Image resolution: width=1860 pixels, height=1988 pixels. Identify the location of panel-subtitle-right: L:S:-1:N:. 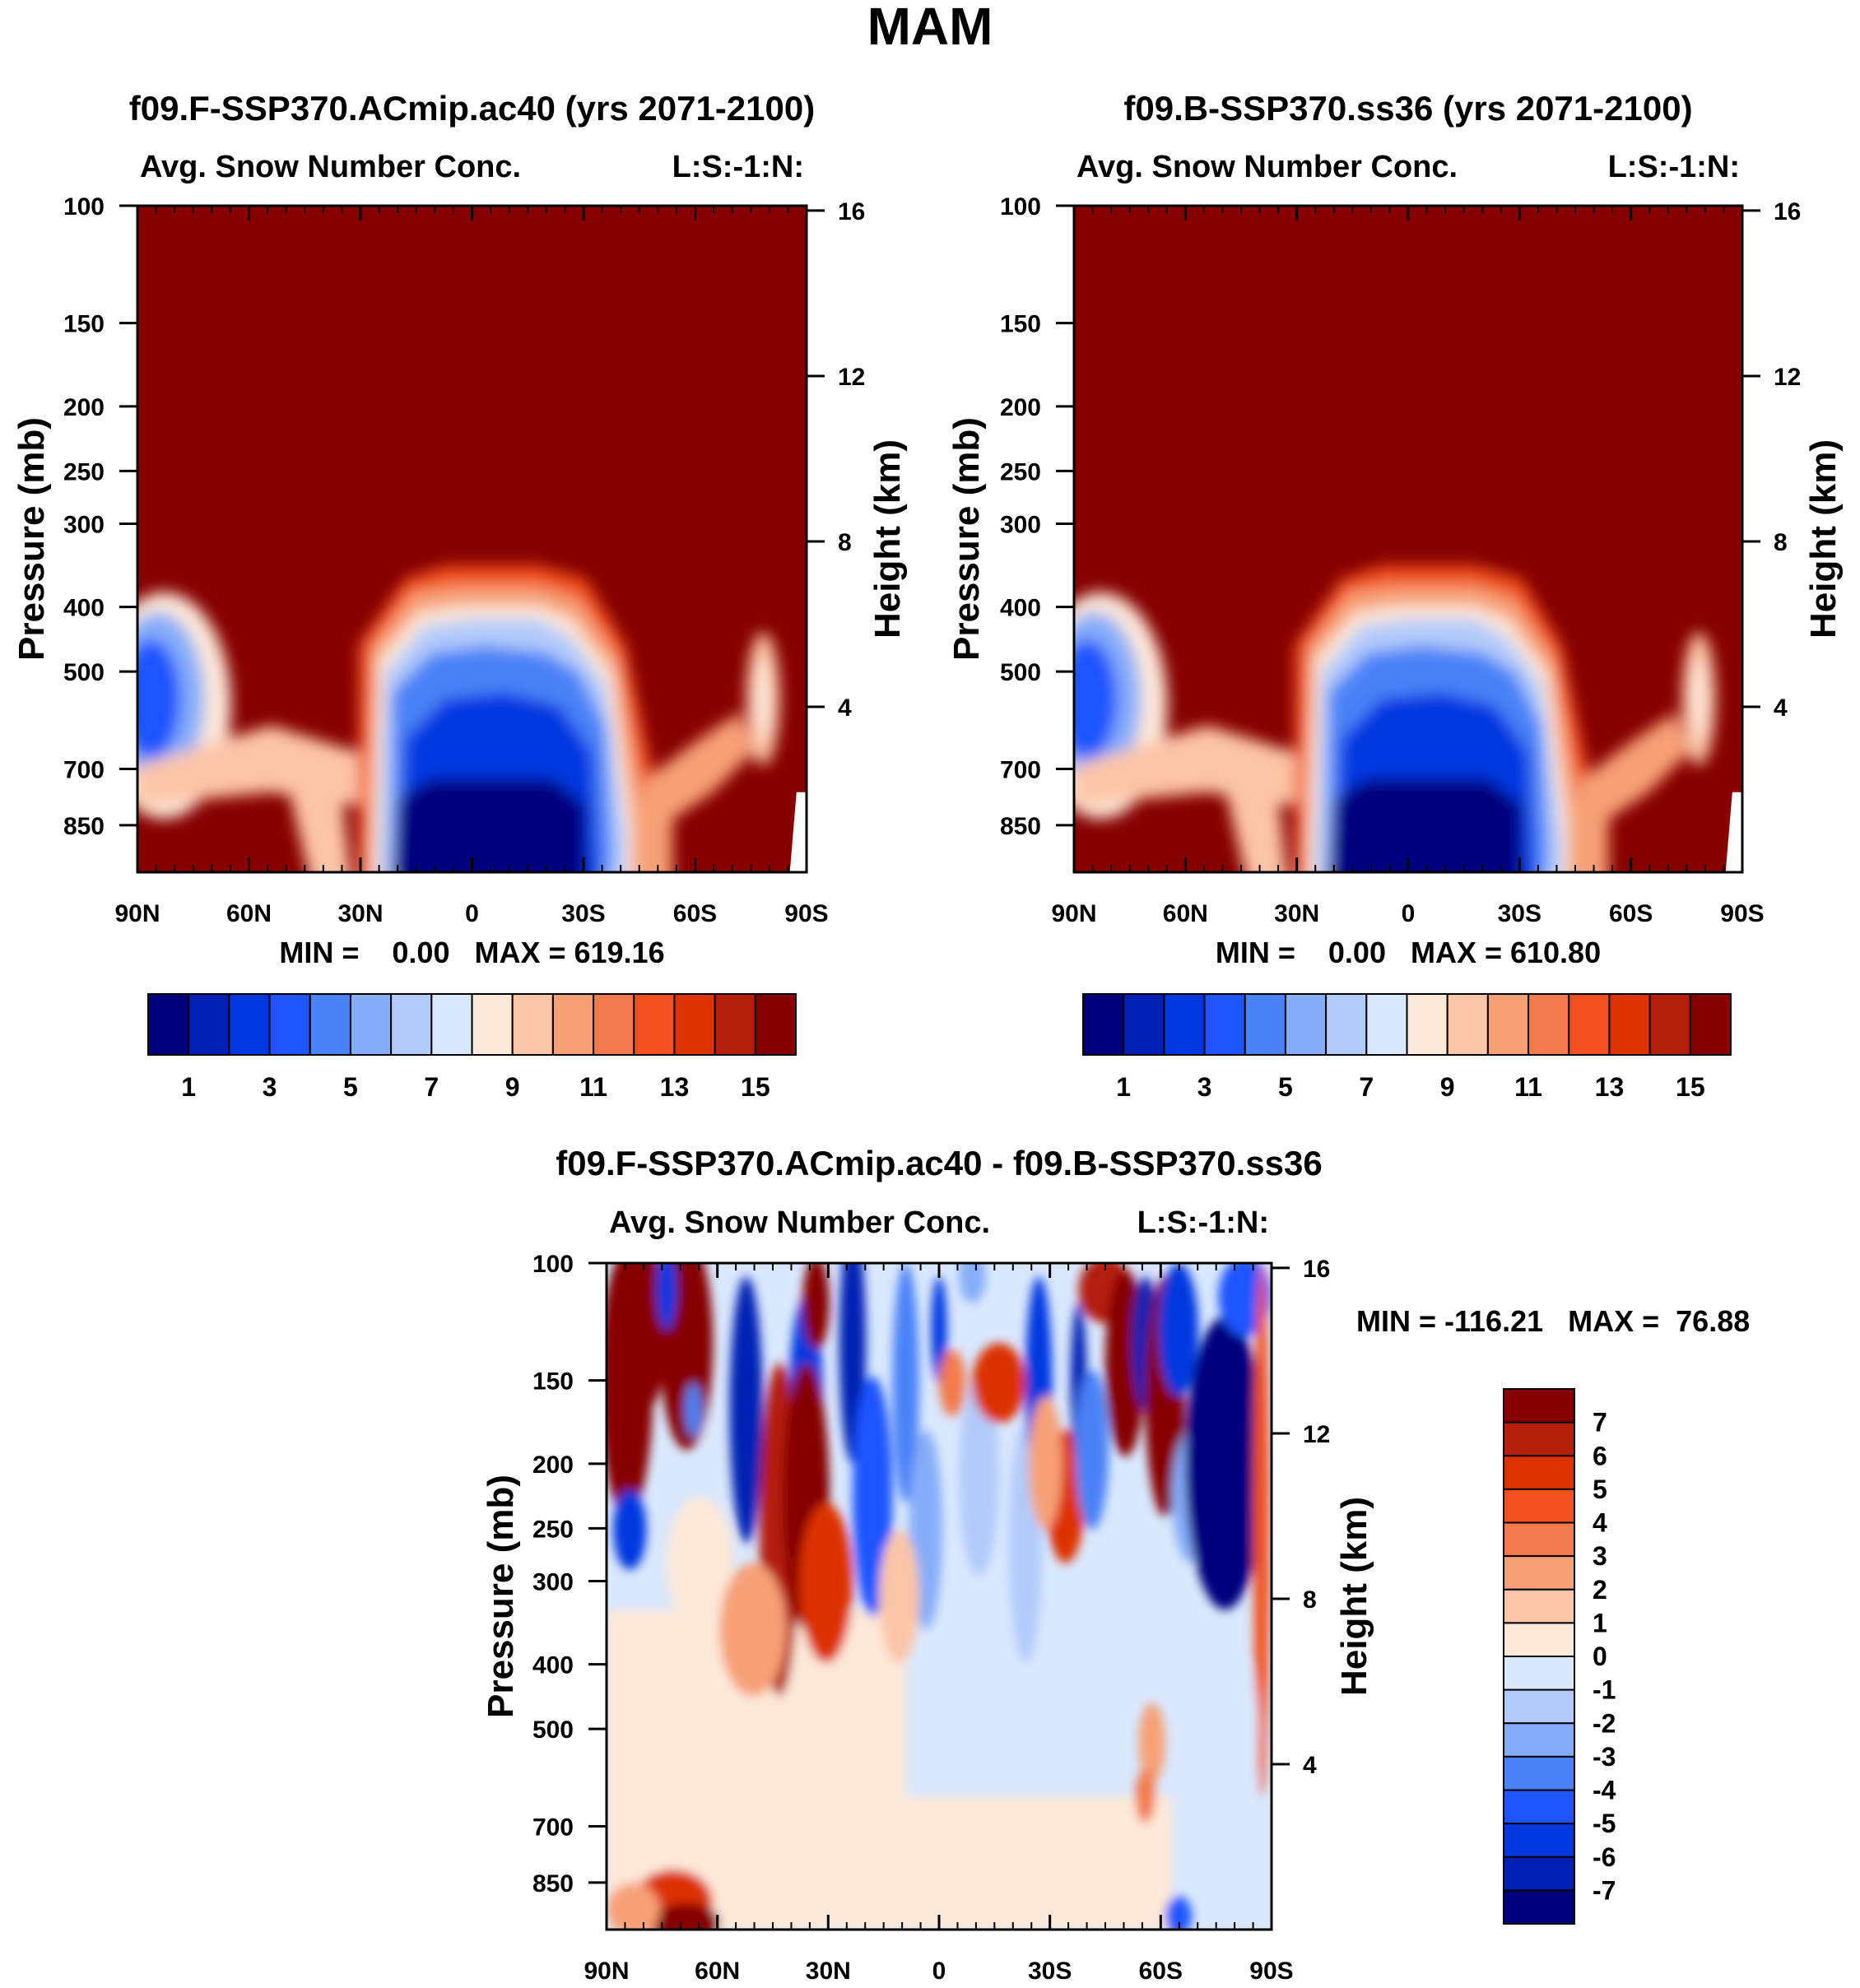
(738, 167).